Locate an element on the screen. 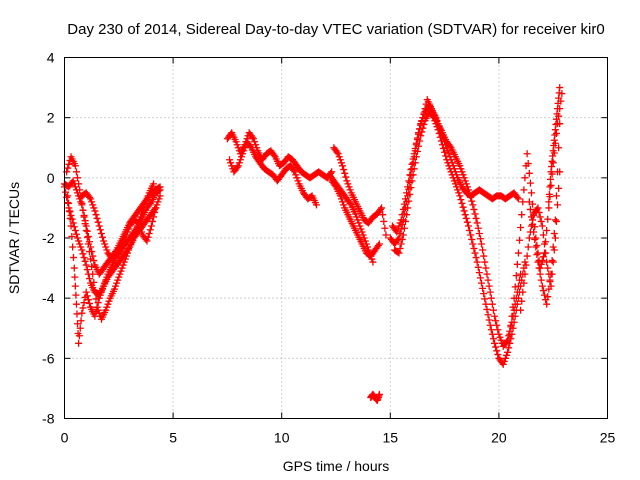  x-tick-label: 10 is located at coordinates (282, 438).